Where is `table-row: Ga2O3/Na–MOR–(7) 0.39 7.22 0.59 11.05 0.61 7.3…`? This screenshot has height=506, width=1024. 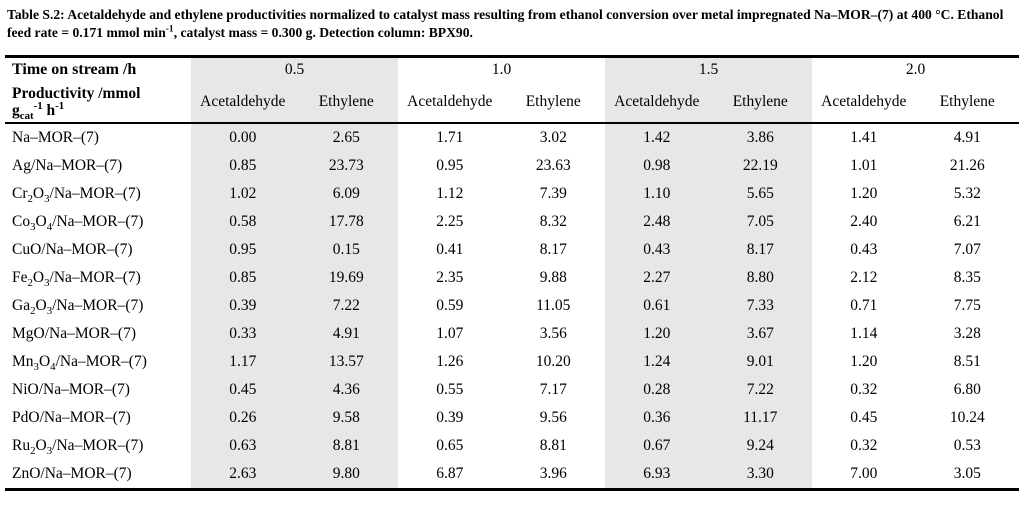
table-row: Ga2O3/Na–MOR–(7) 0.39 7.22 0.59 11.05 0.61 7.3… is located at coordinates (512, 305).